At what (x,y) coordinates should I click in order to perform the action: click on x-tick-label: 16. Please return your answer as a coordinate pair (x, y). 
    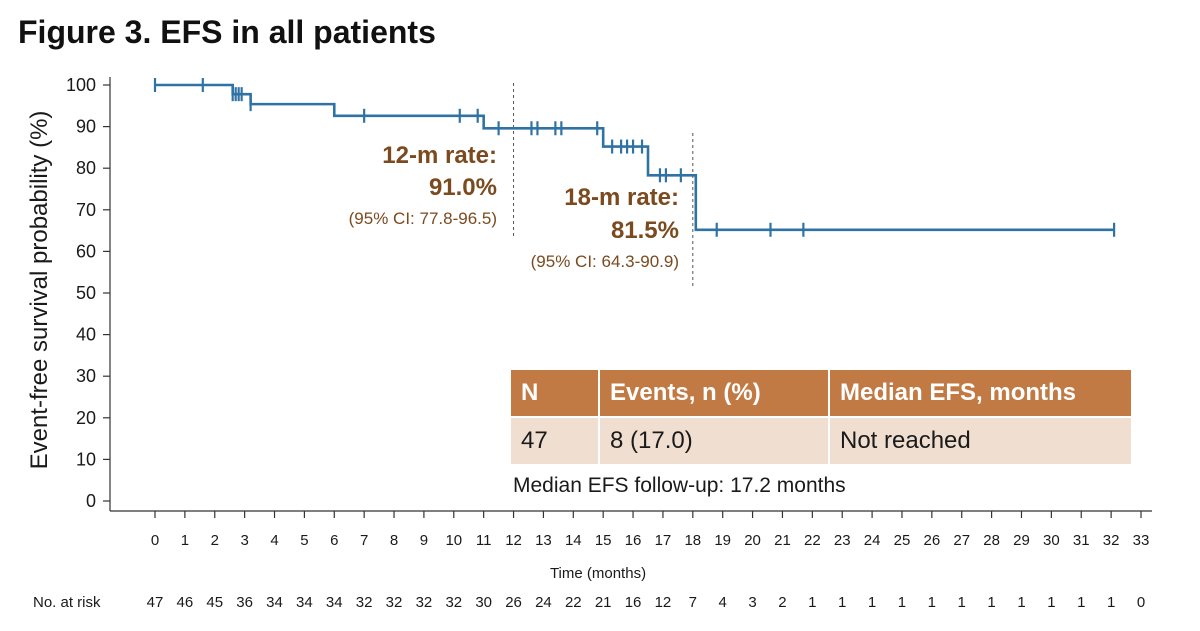
    Looking at the image, I should click on (633, 540).